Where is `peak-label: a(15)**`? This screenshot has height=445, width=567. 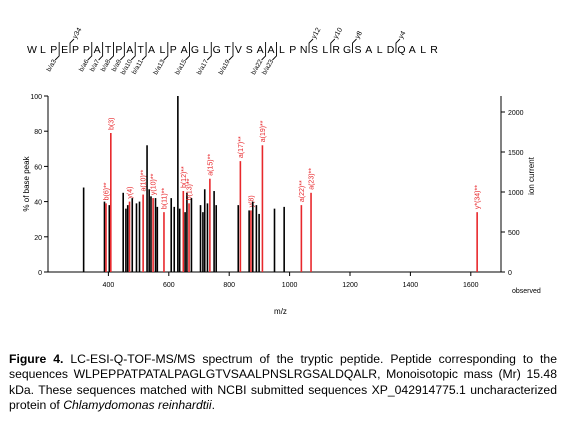
peak-label: a(15)** is located at coordinates (210, 165).